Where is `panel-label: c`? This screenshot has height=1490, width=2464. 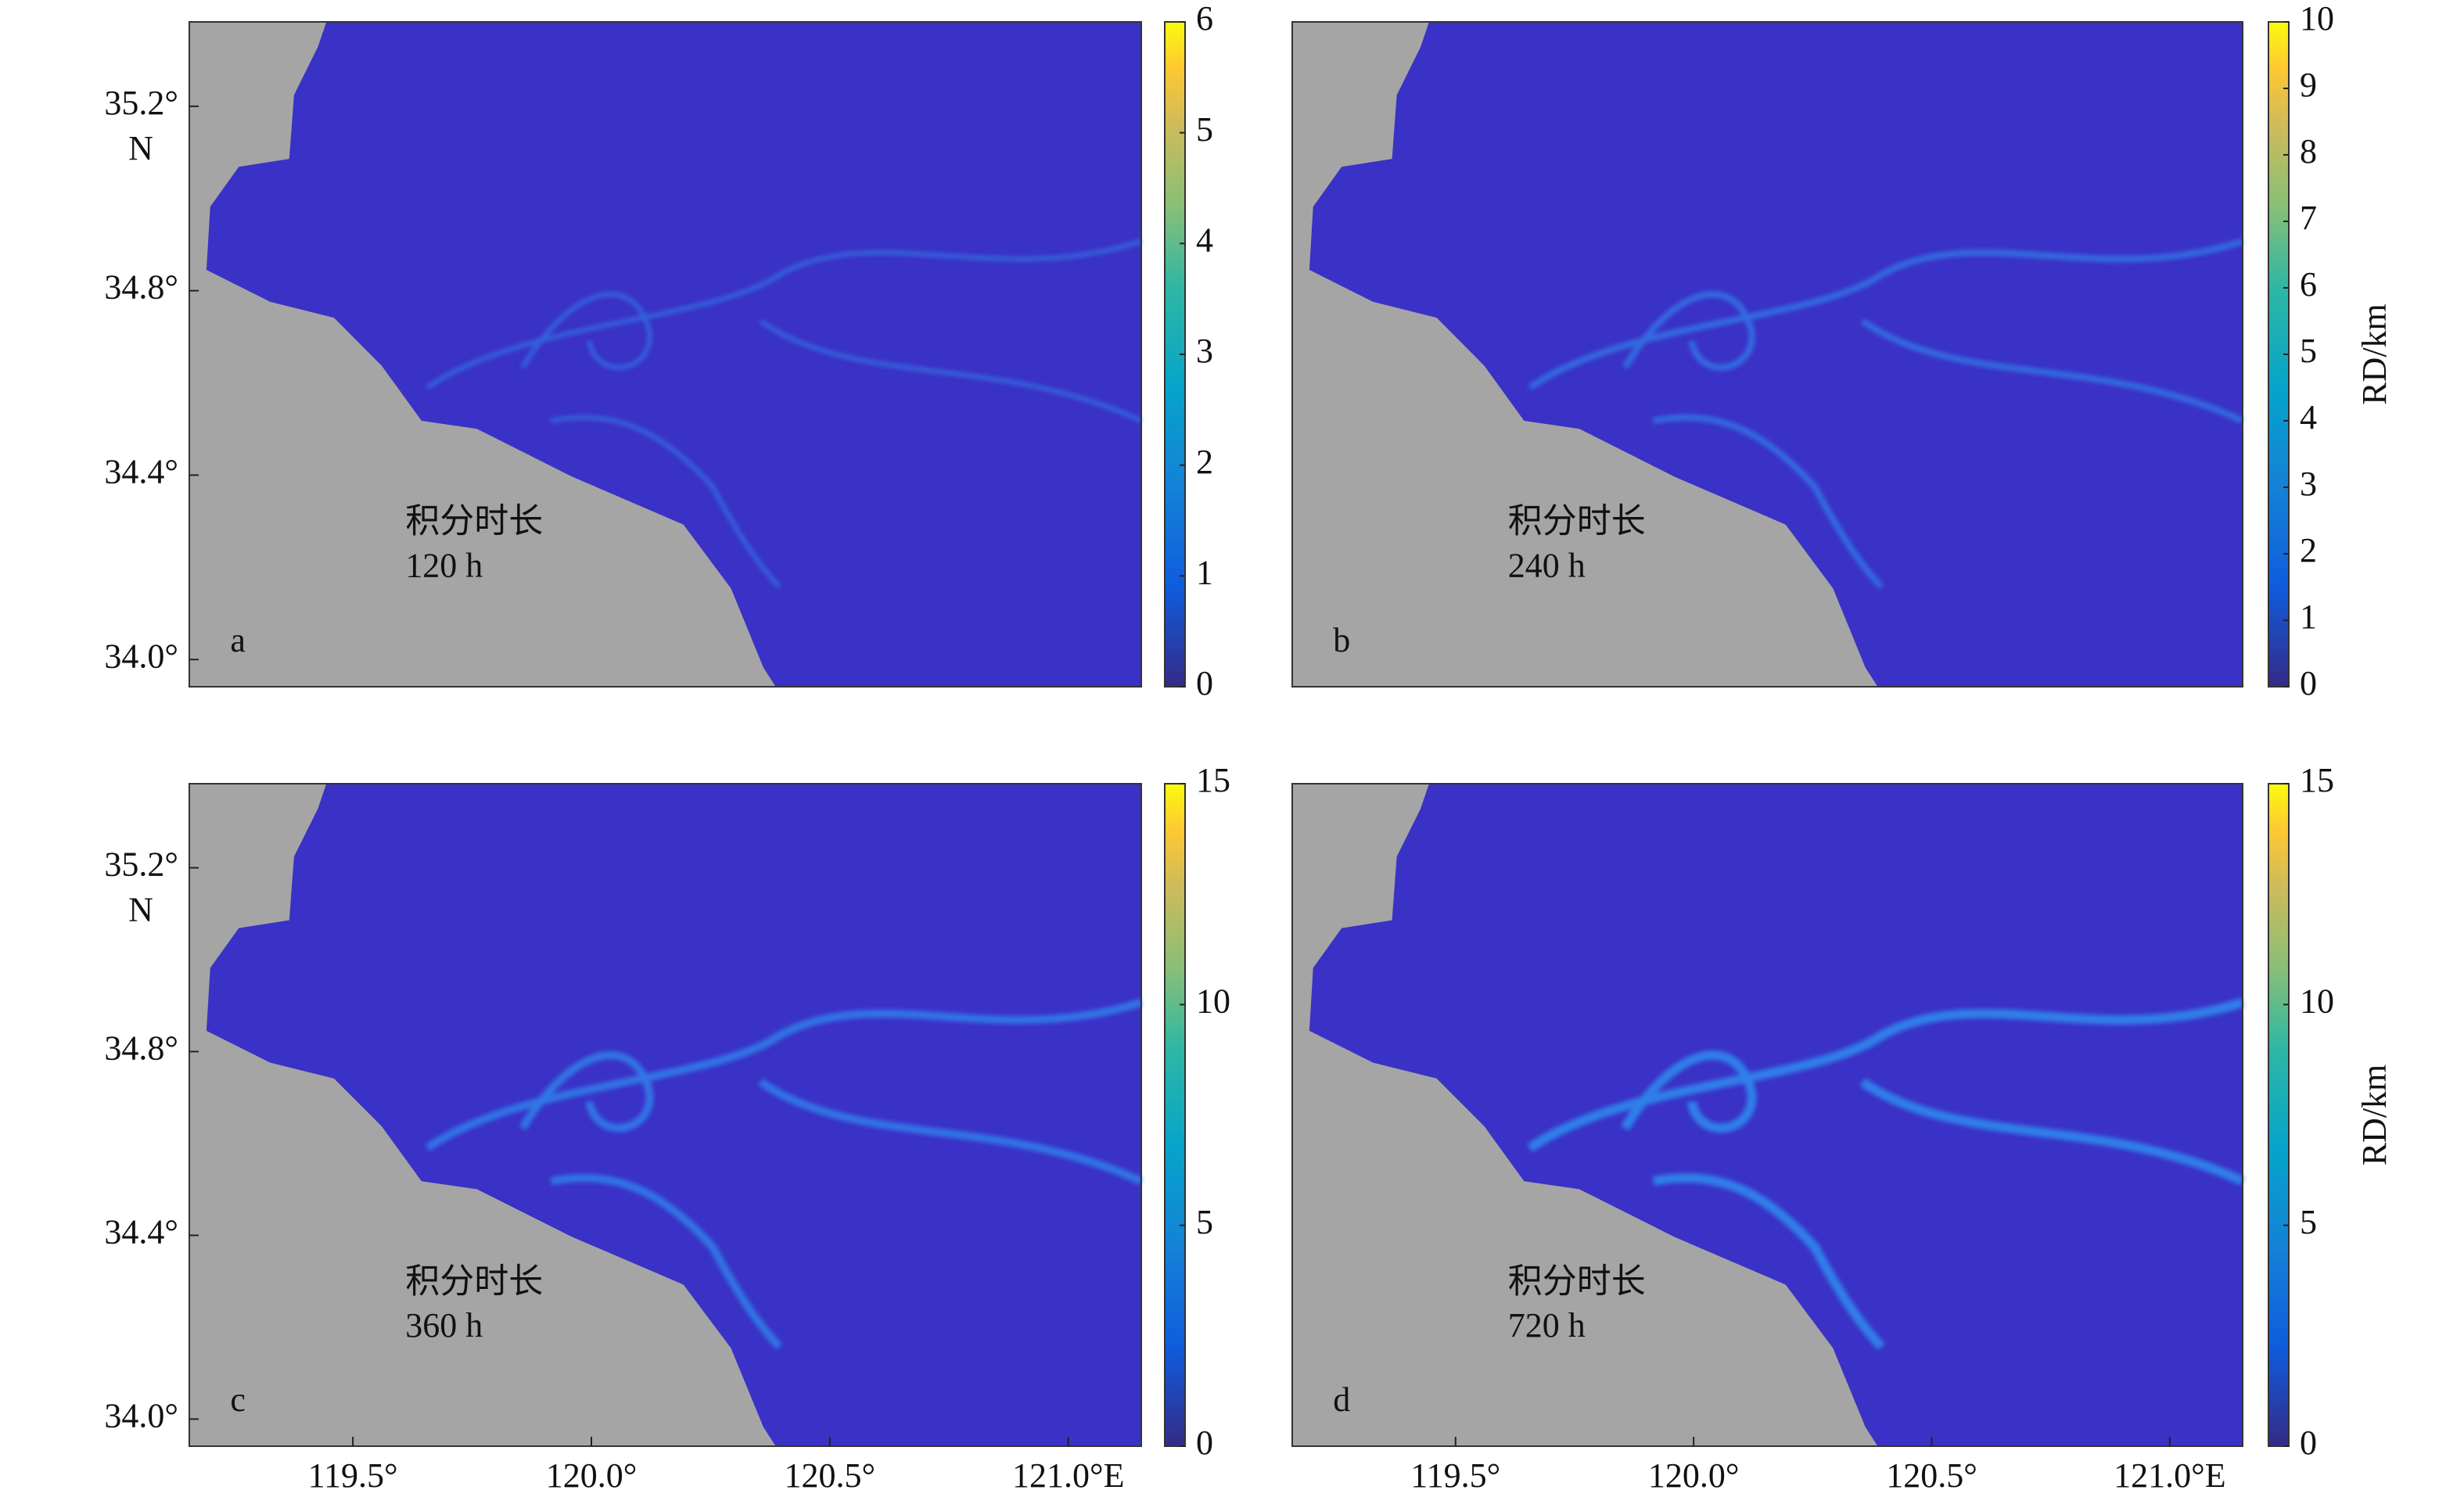 panel-label: c is located at coordinates (238, 1399).